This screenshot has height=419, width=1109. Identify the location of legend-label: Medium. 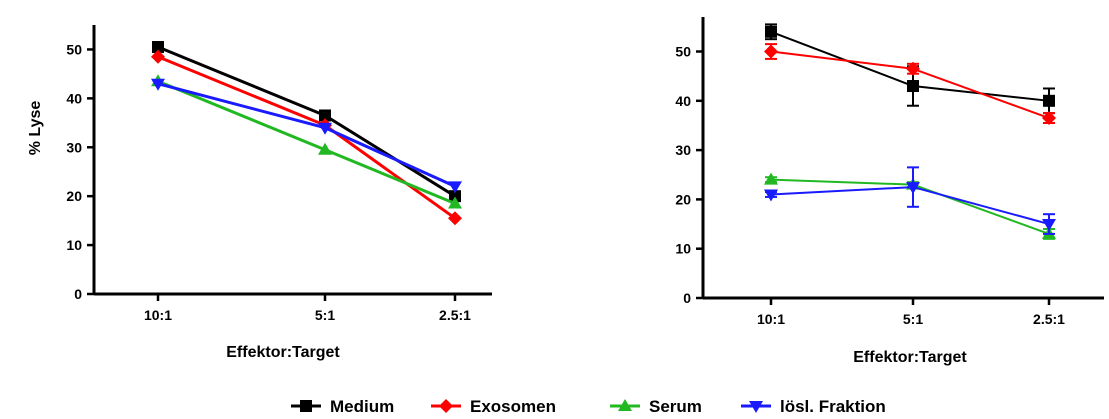
(362, 406).